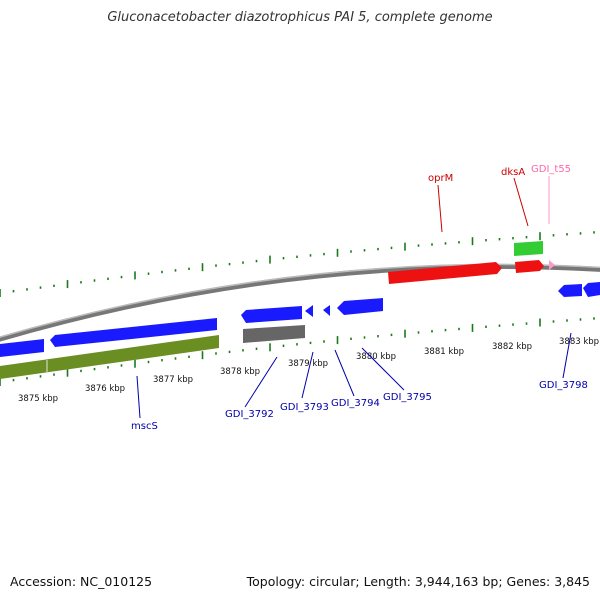 This screenshot has height=600, width=600. I want to click on accession-text: Accession: NC_010125, so click(81, 581).